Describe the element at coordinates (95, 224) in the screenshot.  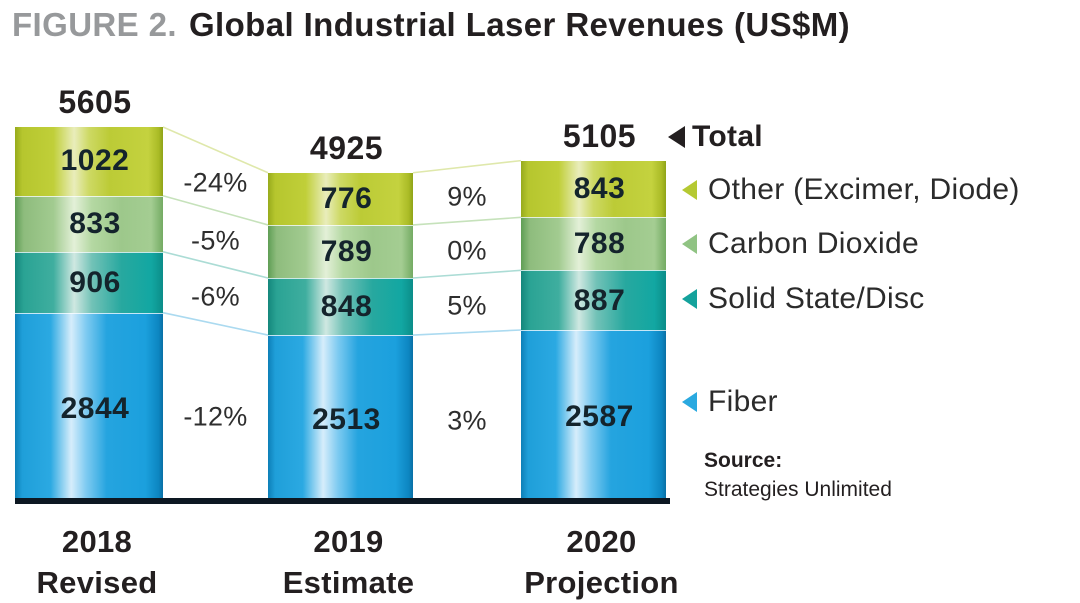
I see `segment-value-label: 833` at that location.